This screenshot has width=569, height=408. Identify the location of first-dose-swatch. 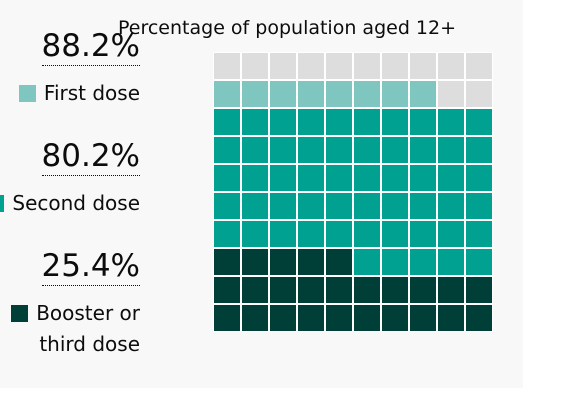
(27, 93).